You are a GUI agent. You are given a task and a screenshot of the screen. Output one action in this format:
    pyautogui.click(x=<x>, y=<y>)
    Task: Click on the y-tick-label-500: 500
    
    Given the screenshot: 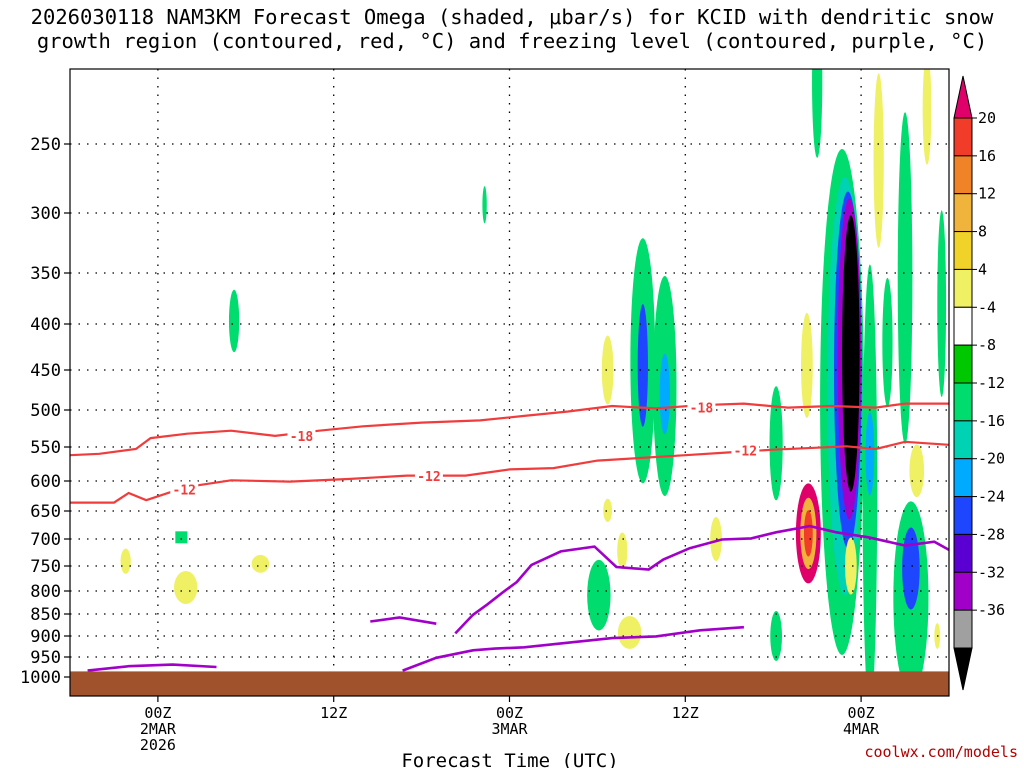 What is the action you would take?
    pyautogui.click(x=45, y=411)
    